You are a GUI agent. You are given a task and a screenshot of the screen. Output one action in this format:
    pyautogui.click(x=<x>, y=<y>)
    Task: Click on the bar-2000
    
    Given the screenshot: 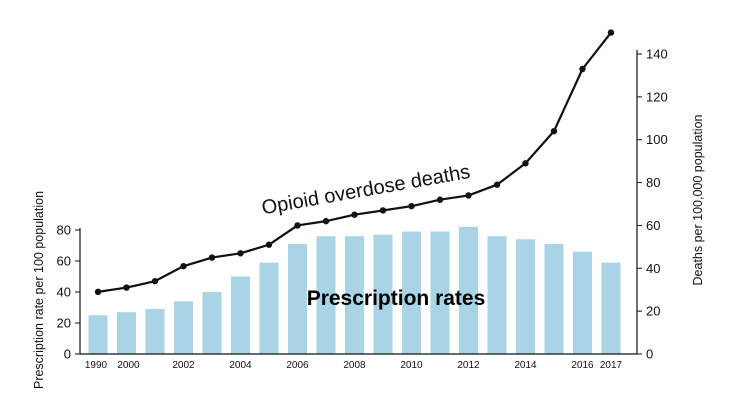 What is the action you would take?
    pyautogui.click(x=126, y=333)
    